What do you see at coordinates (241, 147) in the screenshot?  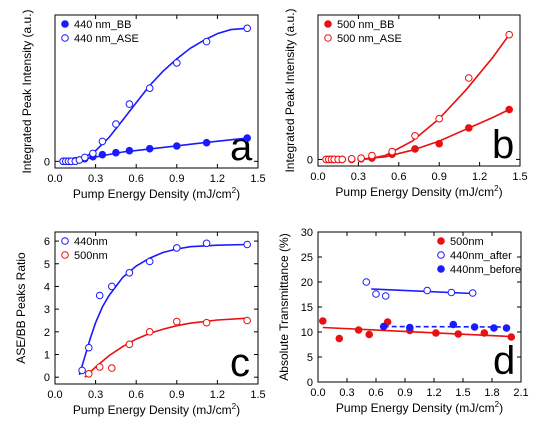 I see `panel-letter: a` at bounding box center [241, 147].